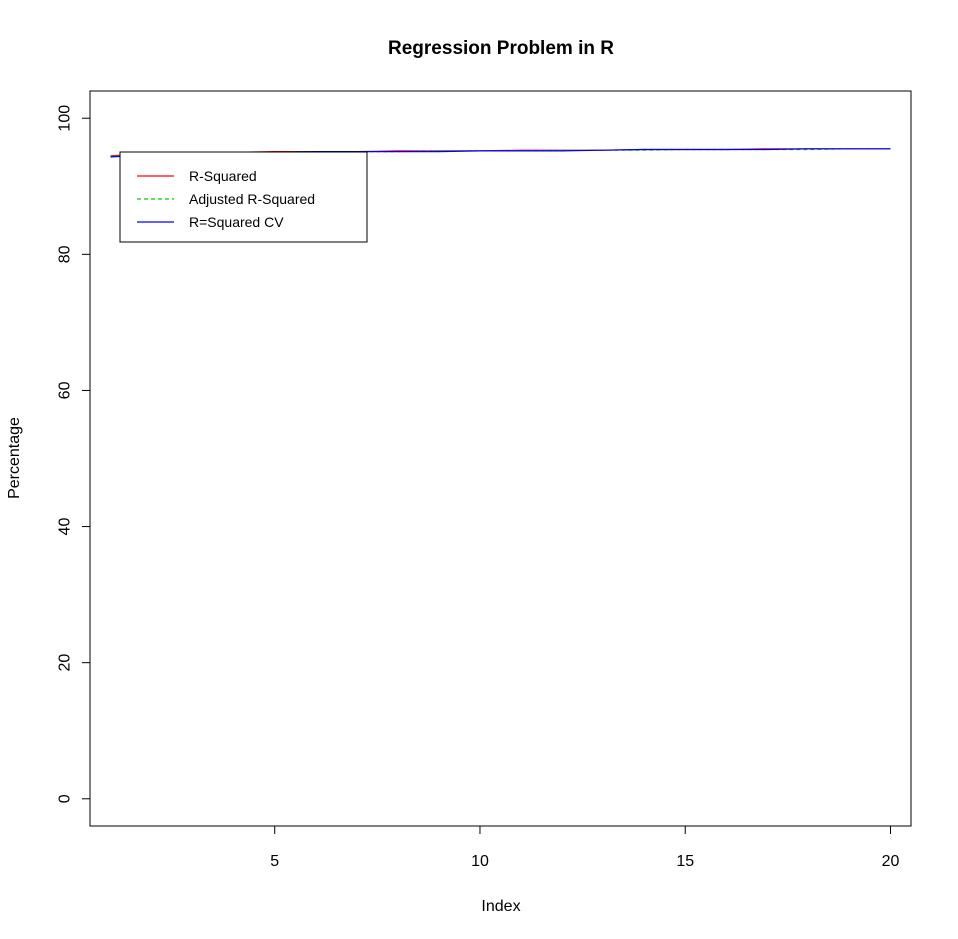 The width and height of the screenshot is (958, 939). What do you see at coordinates (236, 222) in the screenshot?
I see `legend-label-r-squared-cv: R=Squared CV` at bounding box center [236, 222].